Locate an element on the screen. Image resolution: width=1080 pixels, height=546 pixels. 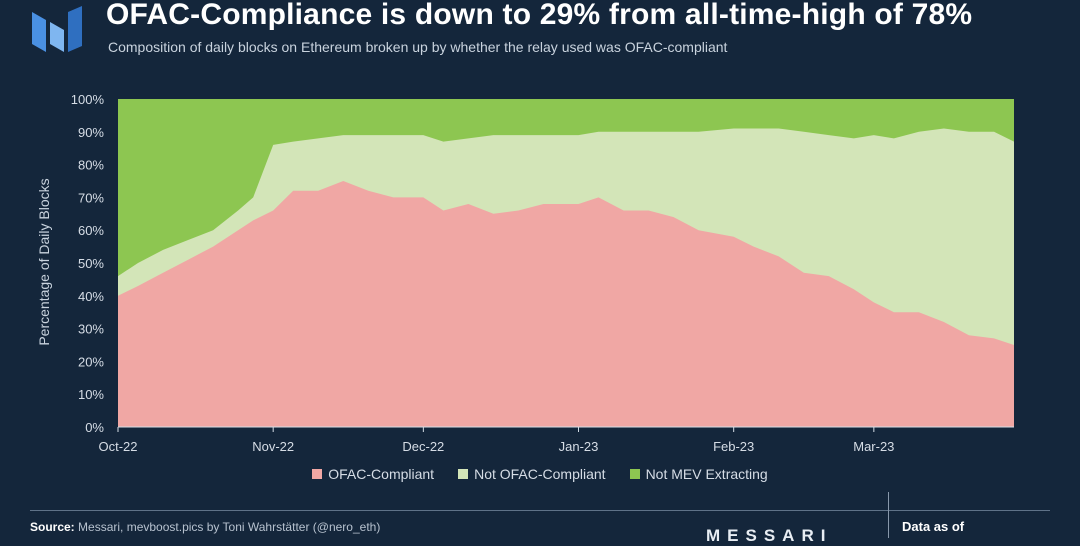
data-as-of-label: Data as of is located at coordinates (933, 526).